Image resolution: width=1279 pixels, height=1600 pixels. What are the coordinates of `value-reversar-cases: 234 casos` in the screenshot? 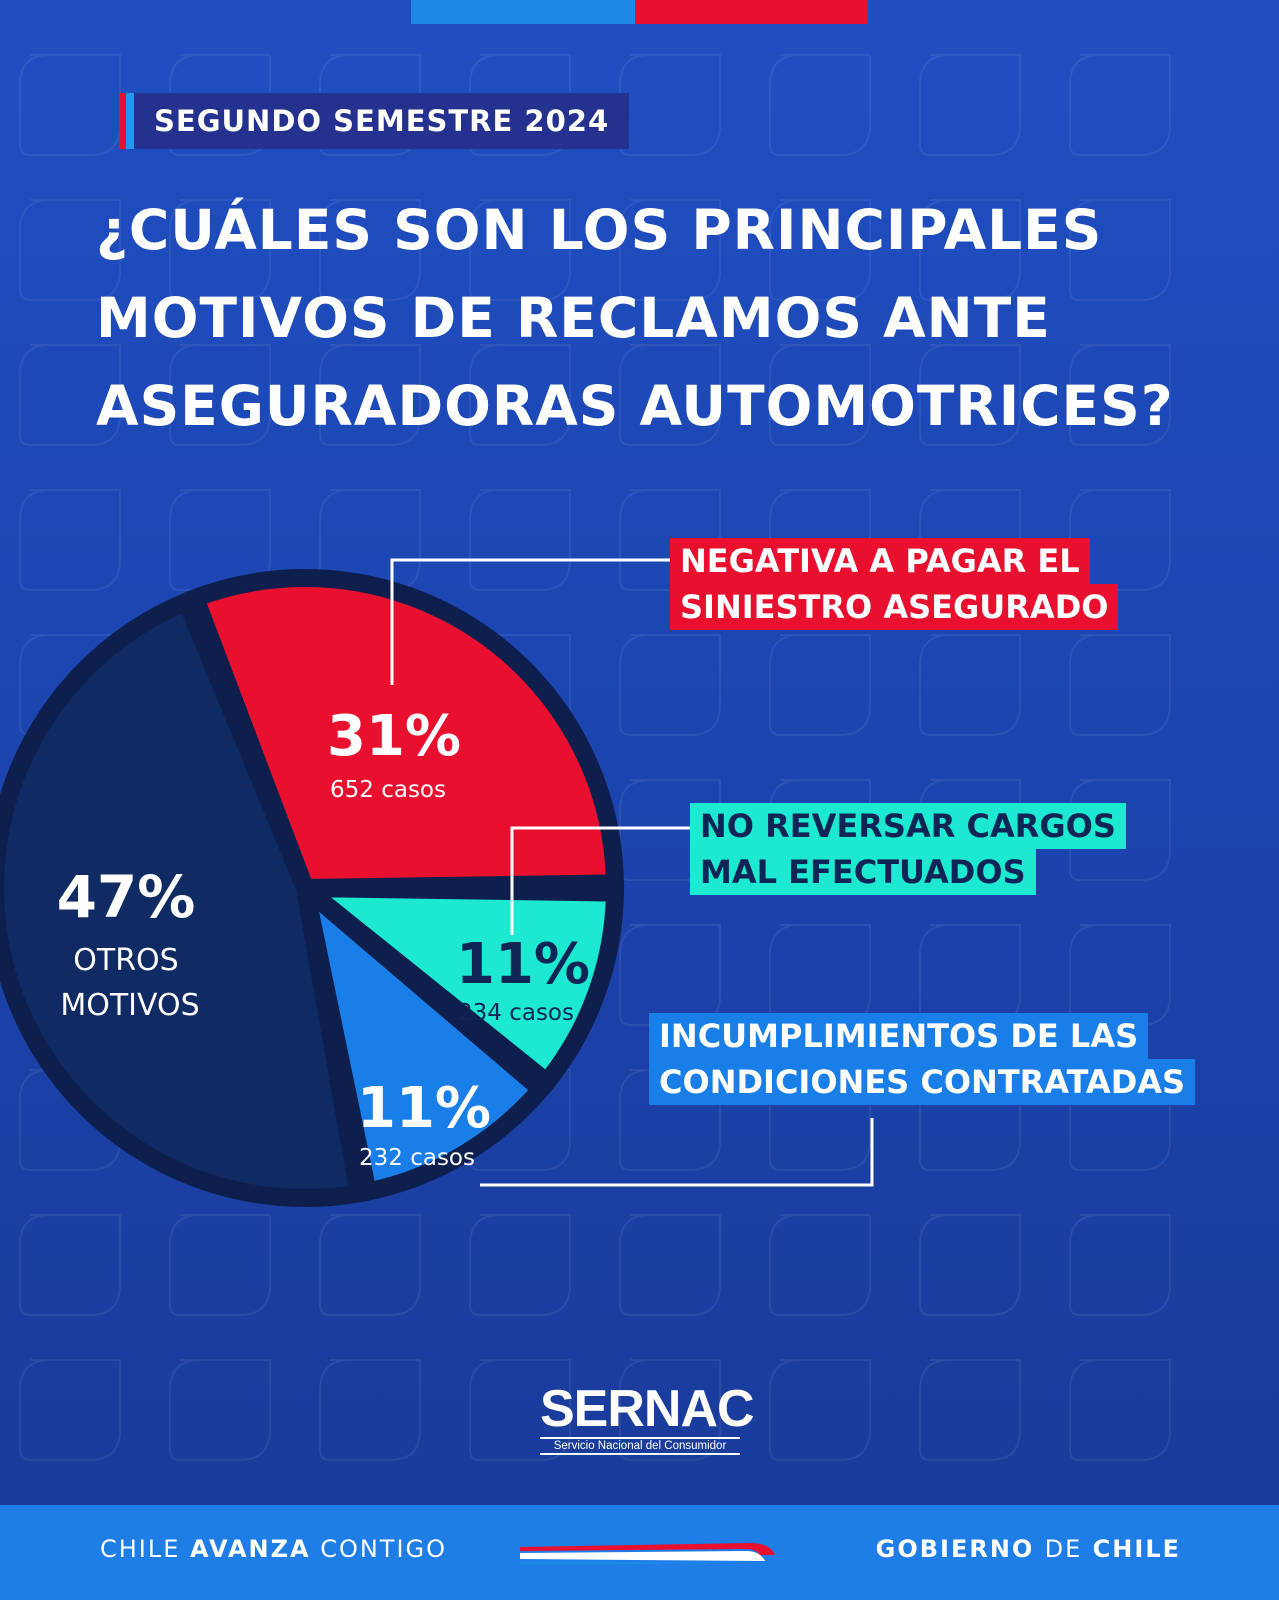 It's located at (516, 1013).